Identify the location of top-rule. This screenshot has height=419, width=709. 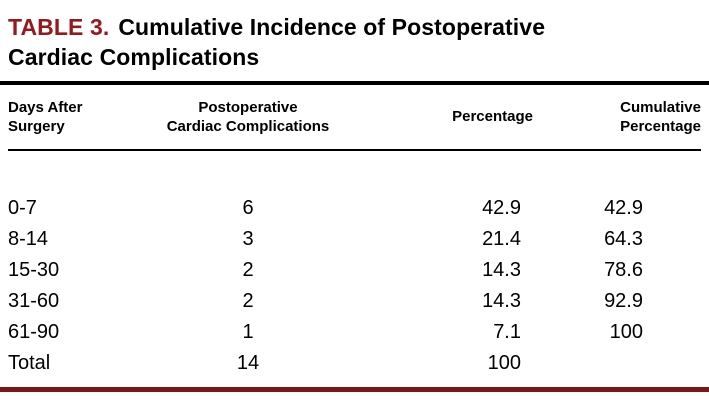
(354, 82).